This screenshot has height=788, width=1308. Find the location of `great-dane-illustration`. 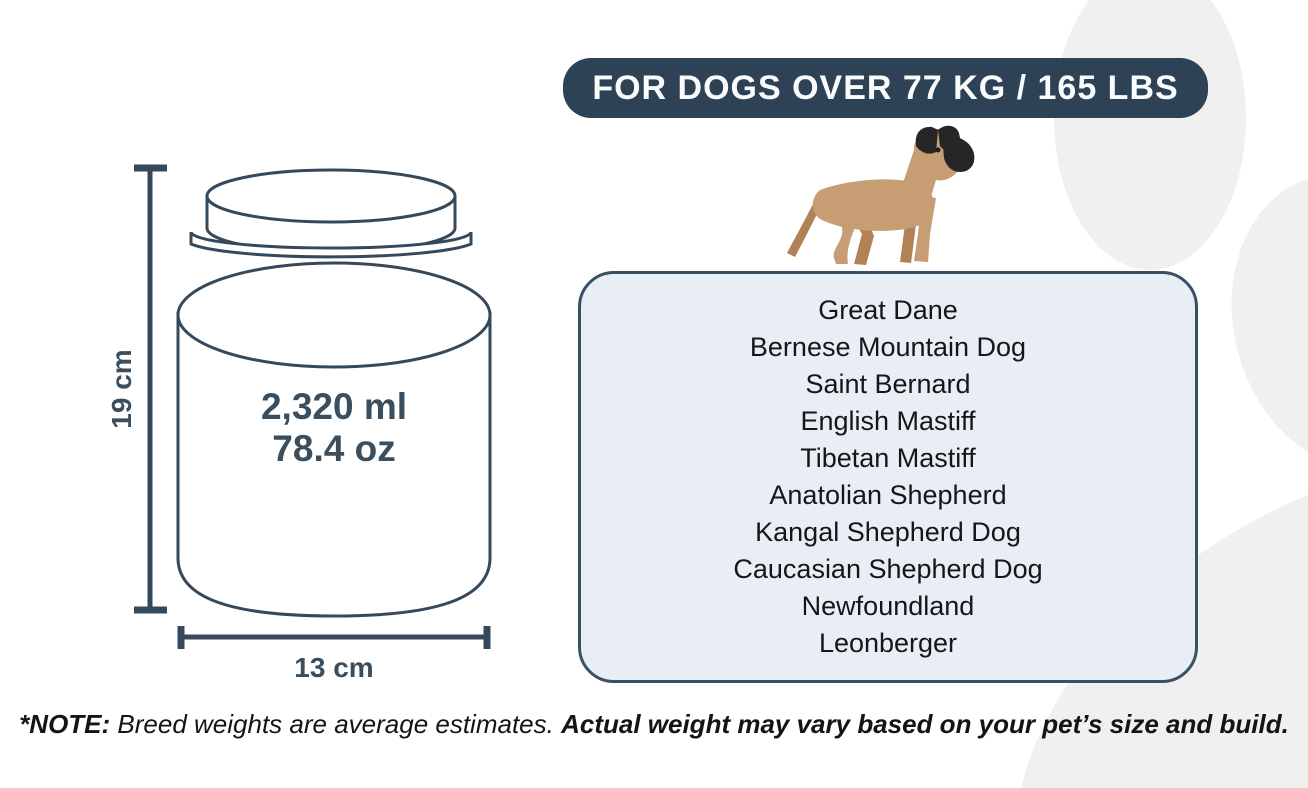

great-dane-illustration is located at coordinates (881, 195).